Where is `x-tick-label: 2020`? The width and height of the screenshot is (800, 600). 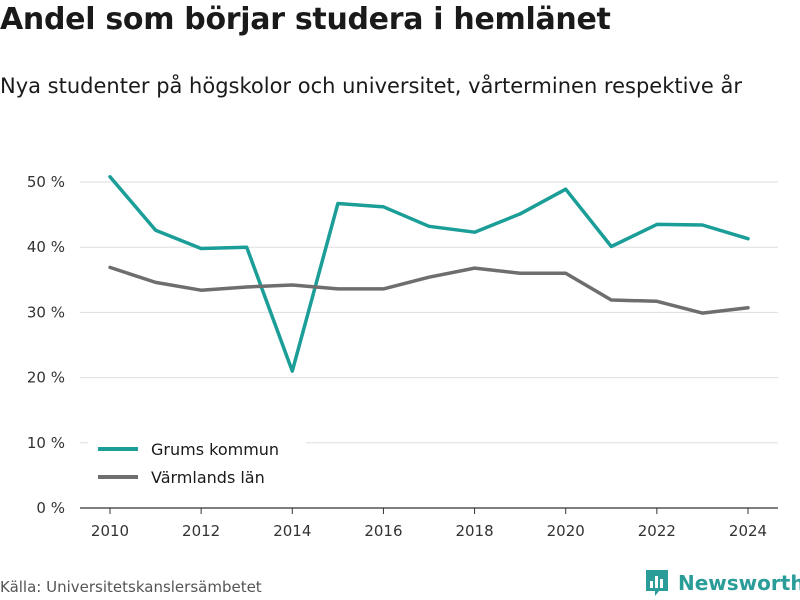 x-tick-label: 2020 is located at coordinates (566, 531).